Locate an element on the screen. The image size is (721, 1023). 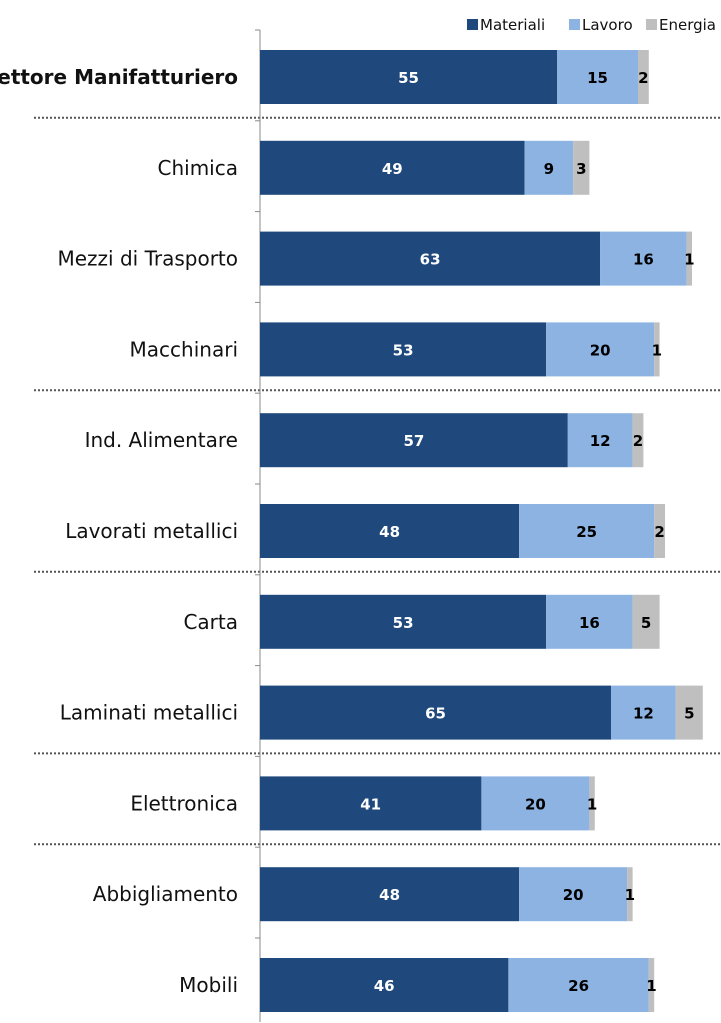
category-label-mezzi-di-trasporto: Mezzi di Trasporto is located at coordinates (148, 259).